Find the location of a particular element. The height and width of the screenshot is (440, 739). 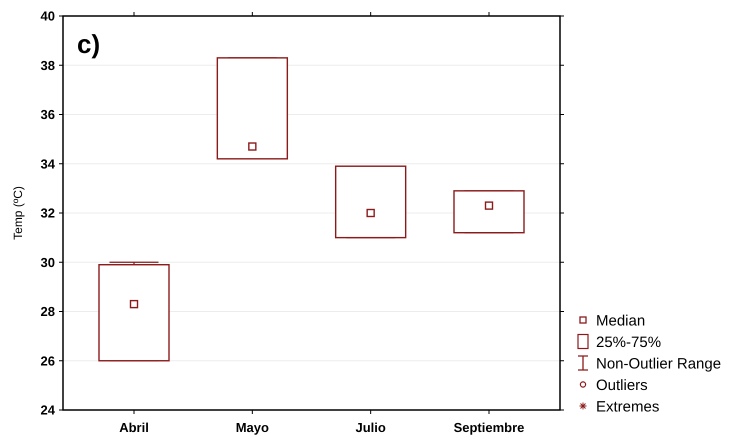

text: Outliers is located at coordinates (622, 385).